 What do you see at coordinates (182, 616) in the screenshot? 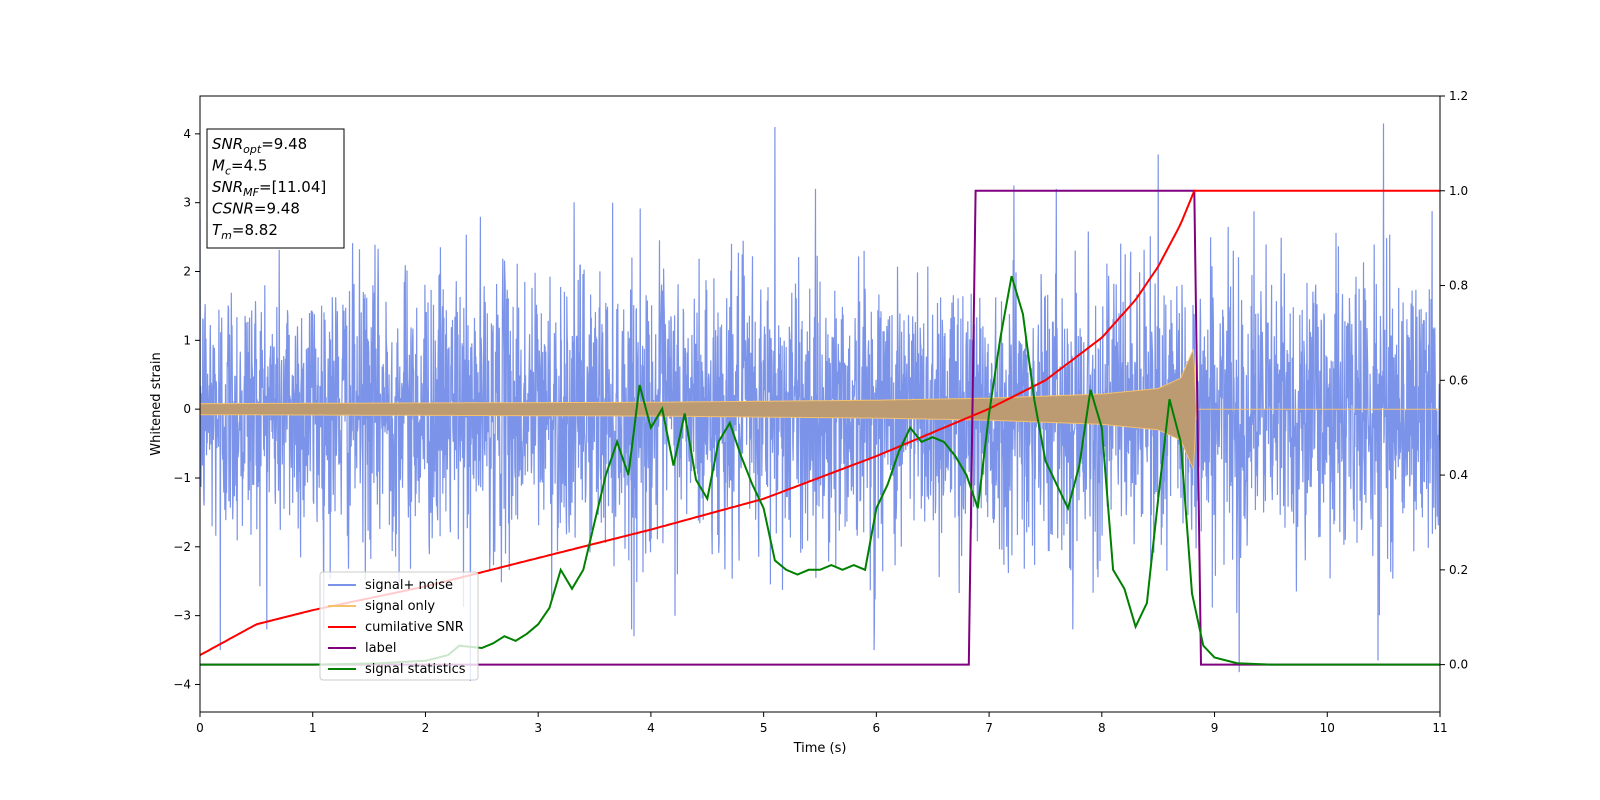
I see `y-left-tick-label: −3` at bounding box center [182, 616].